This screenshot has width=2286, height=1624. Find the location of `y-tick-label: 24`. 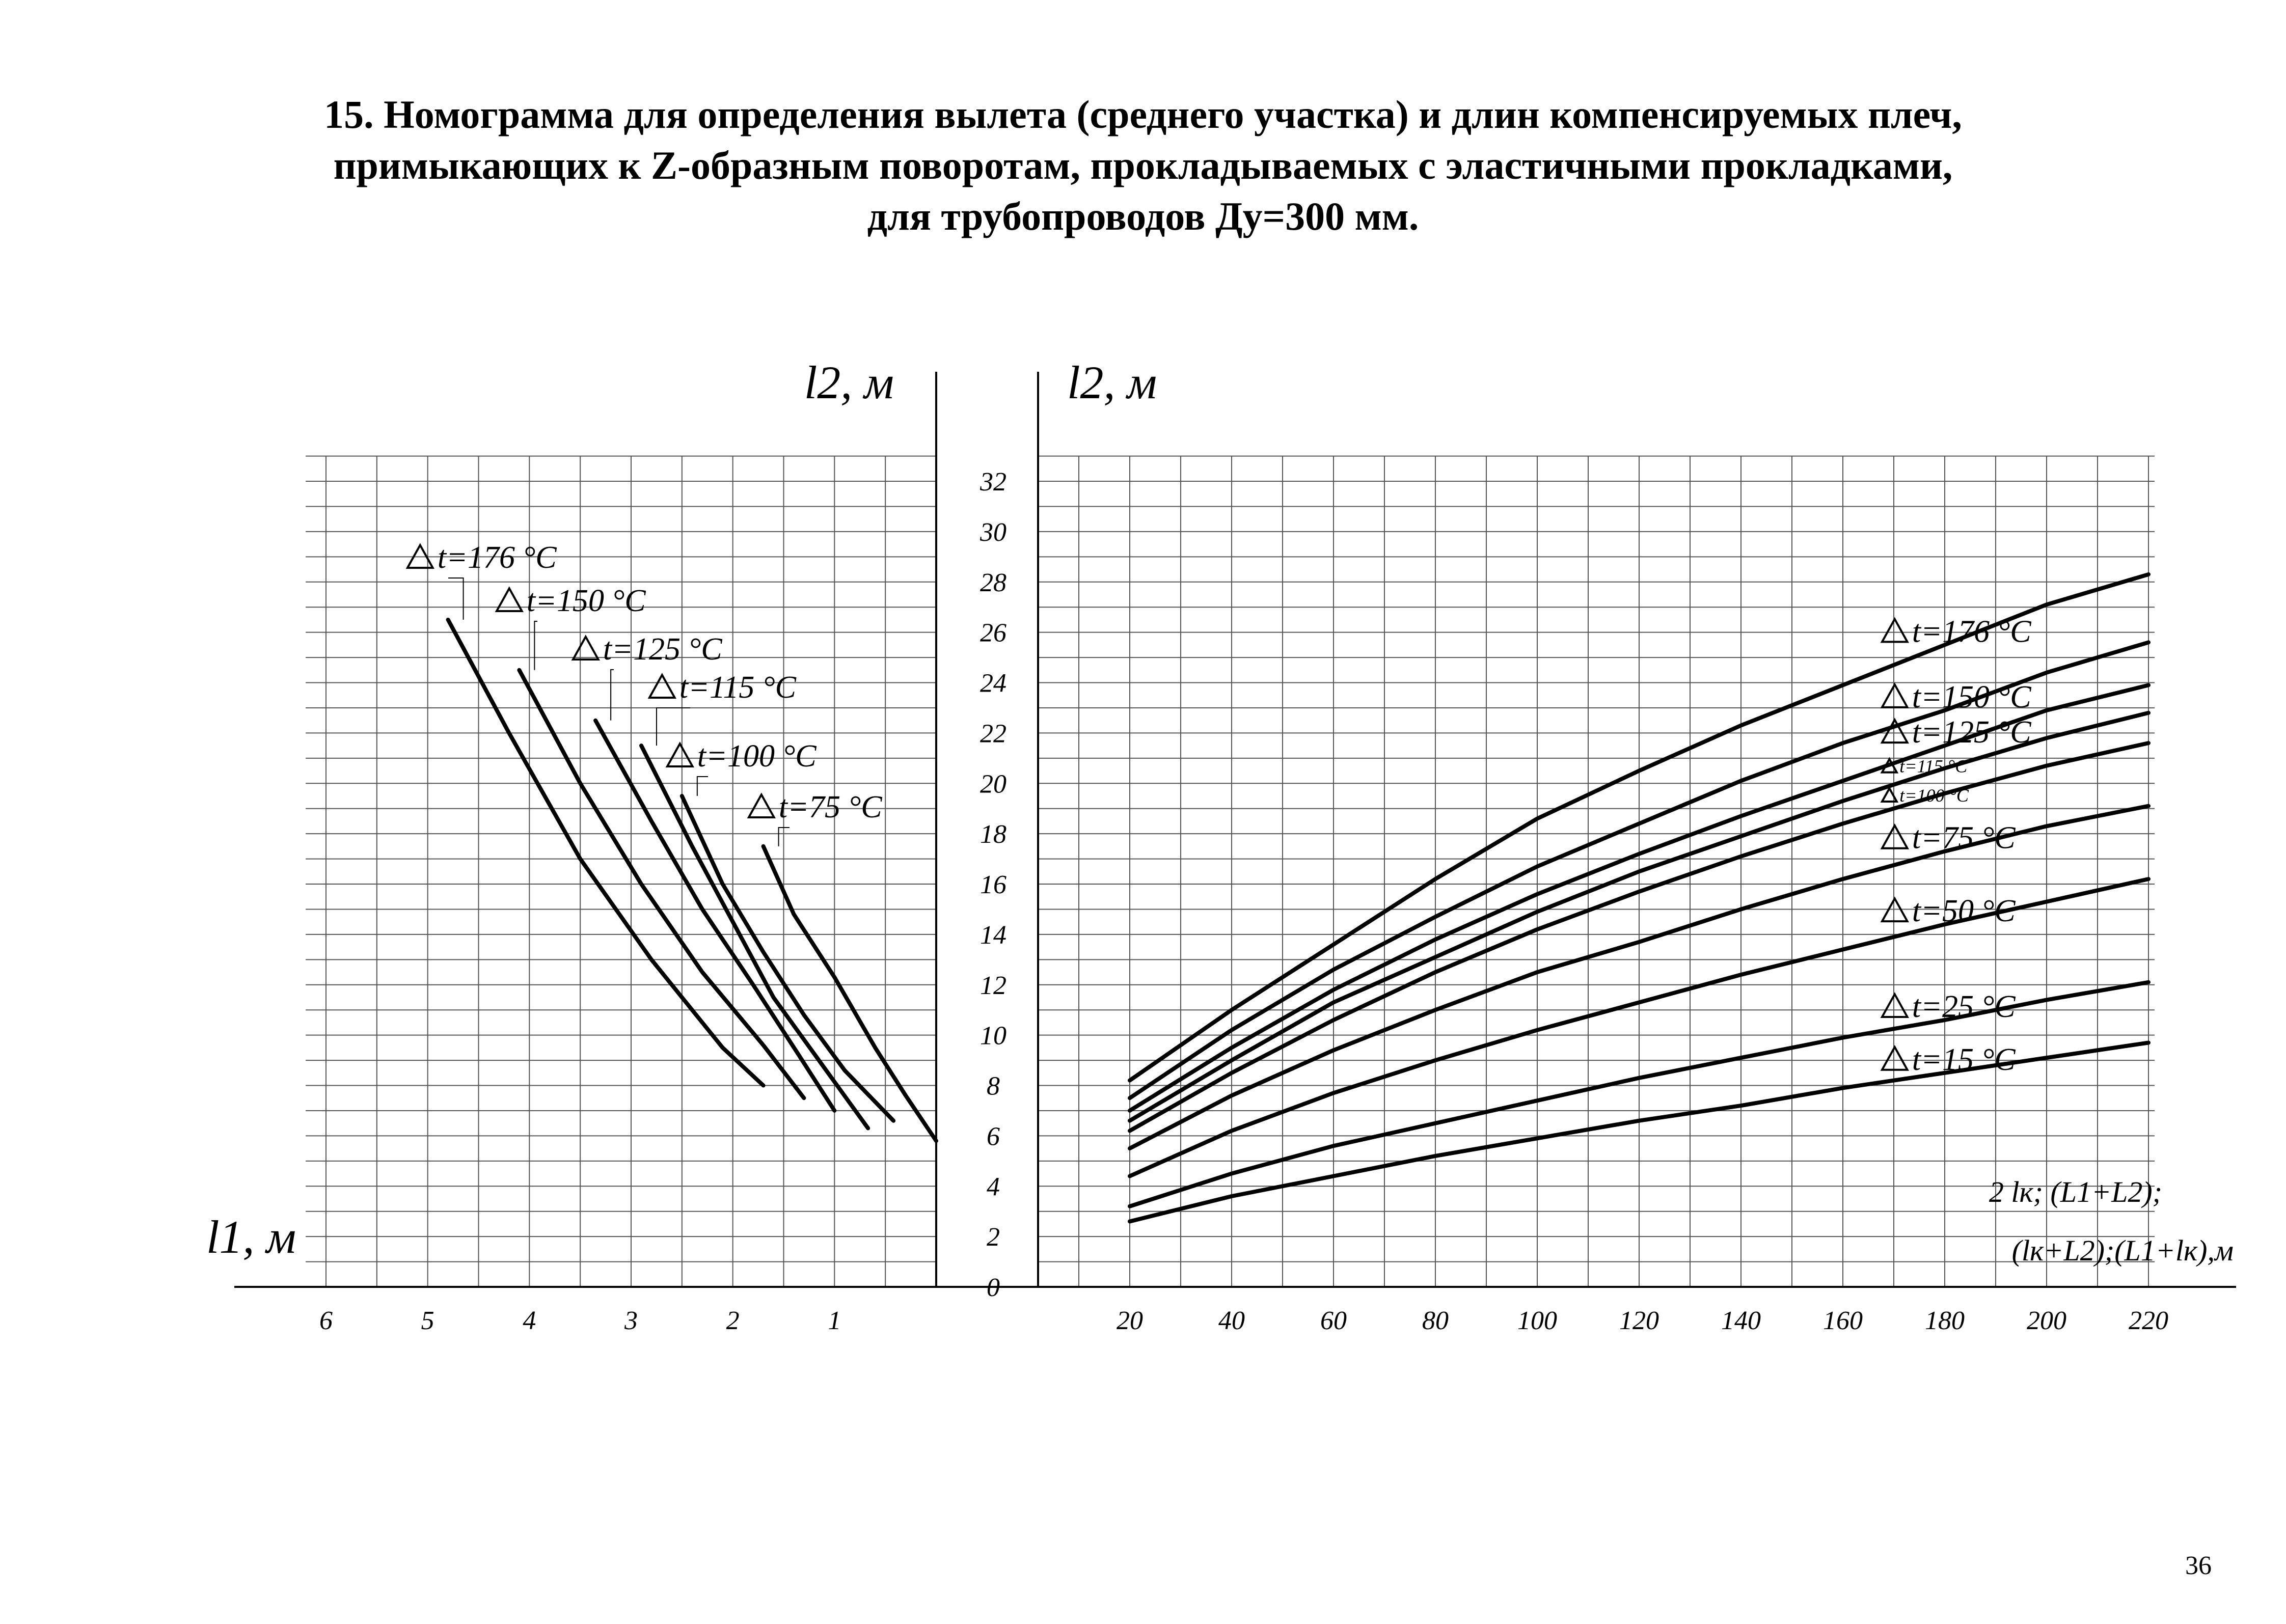

y-tick-label: 24 is located at coordinates (993, 683).